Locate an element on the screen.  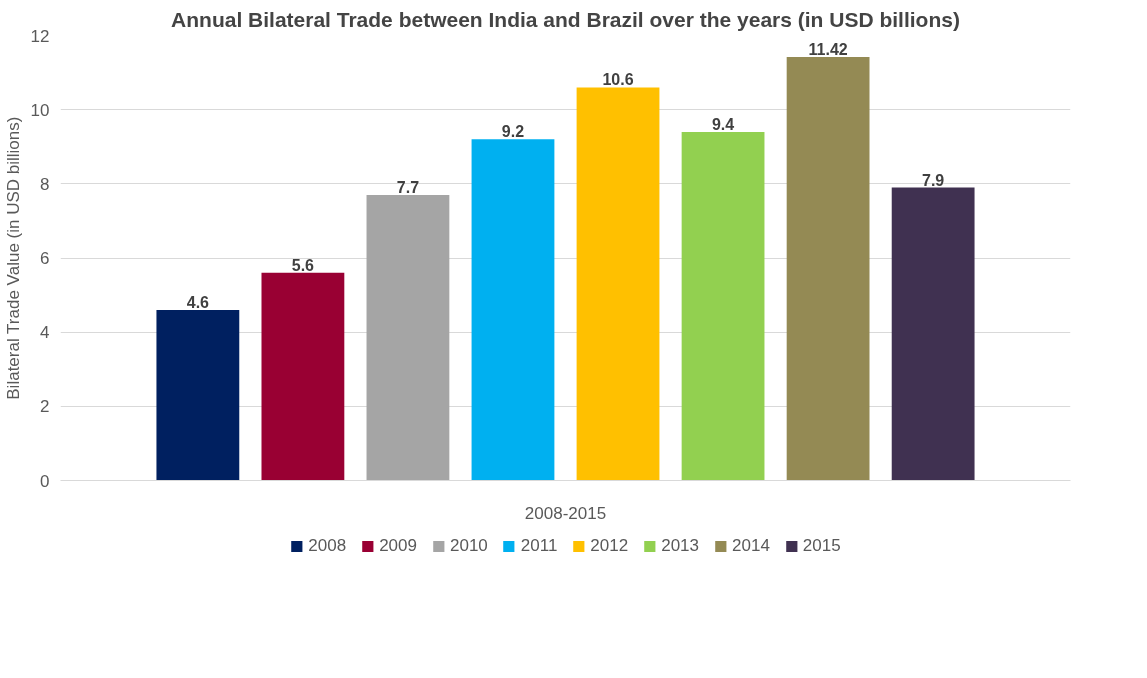
y-tick-label: 2 is located at coordinates (45, 407).